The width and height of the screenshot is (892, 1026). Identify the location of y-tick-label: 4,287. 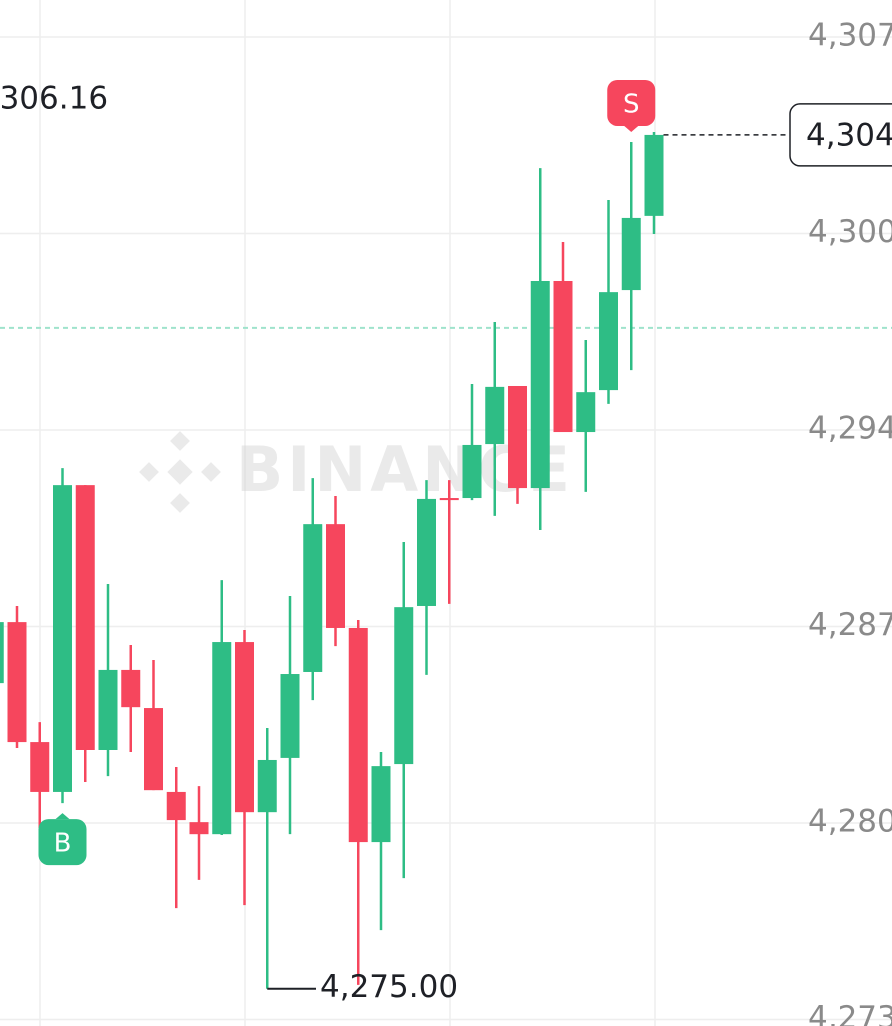
(850, 625).